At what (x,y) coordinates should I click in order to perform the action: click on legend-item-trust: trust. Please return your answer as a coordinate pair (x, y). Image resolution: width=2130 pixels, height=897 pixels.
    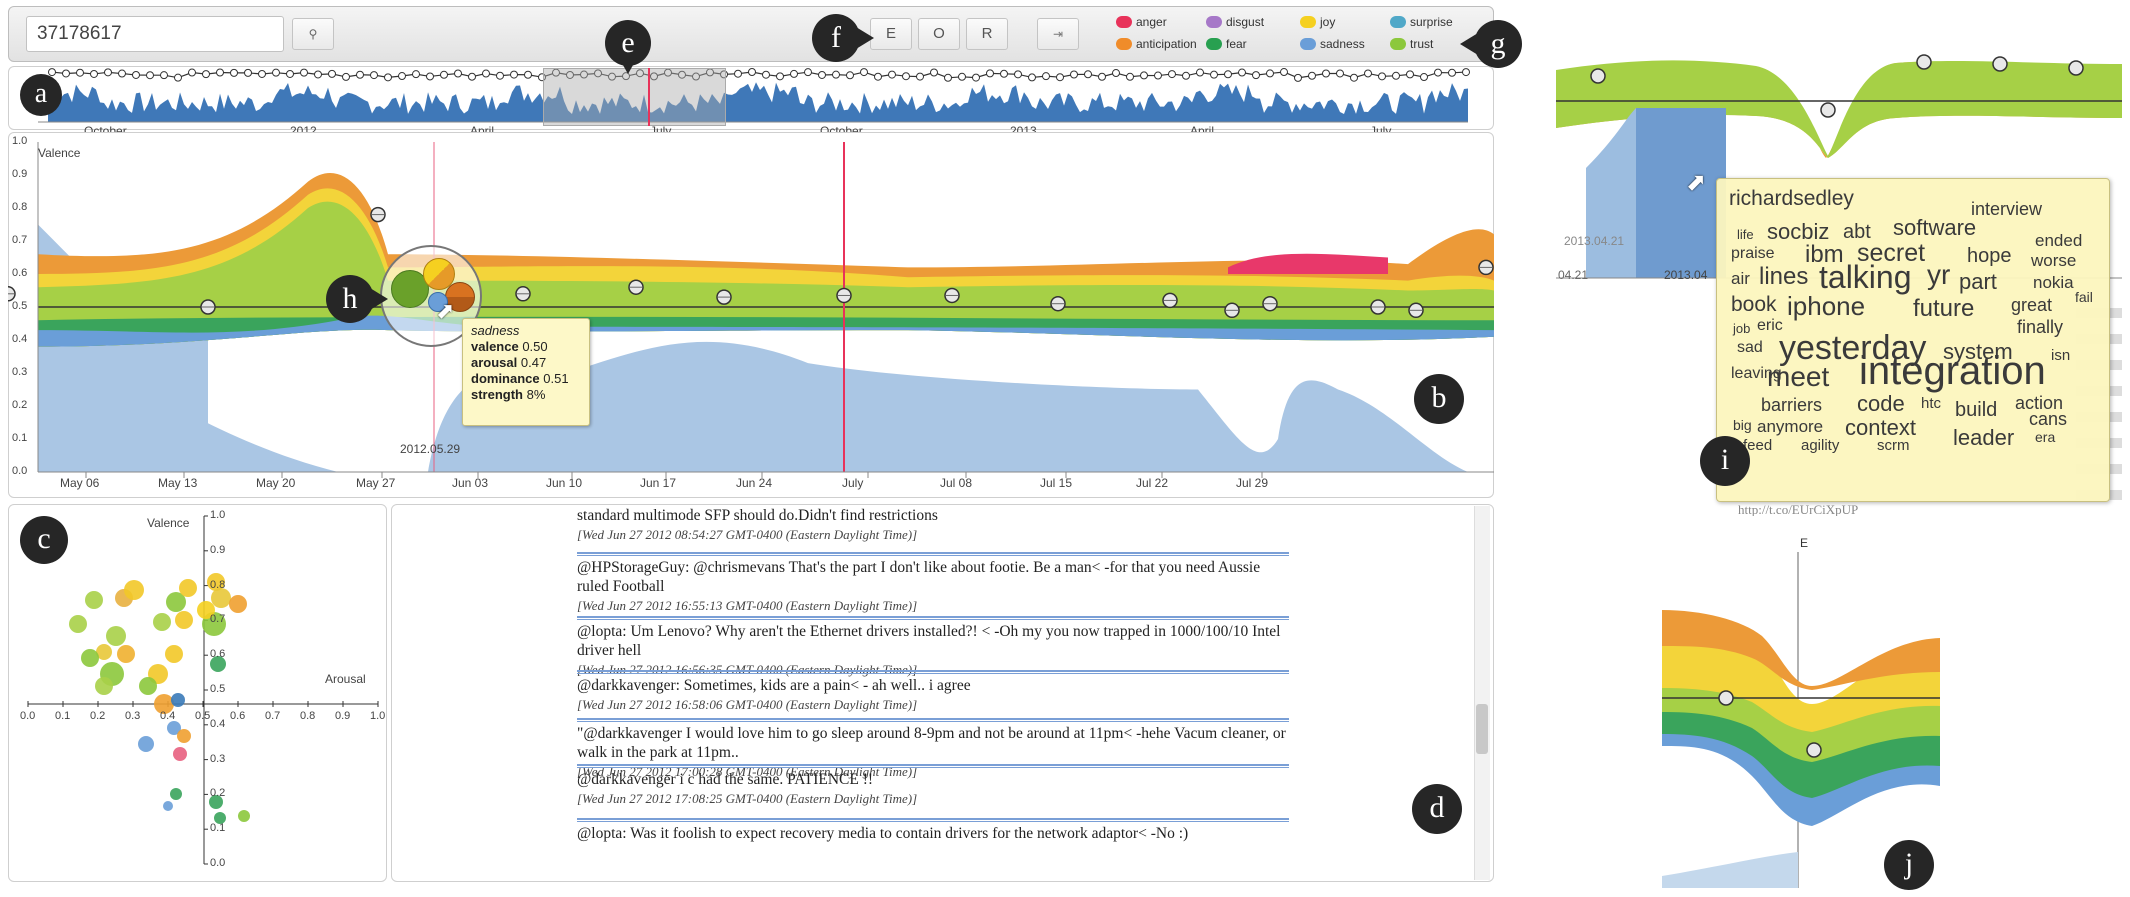
    Looking at the image, I should click on (1411, 44).